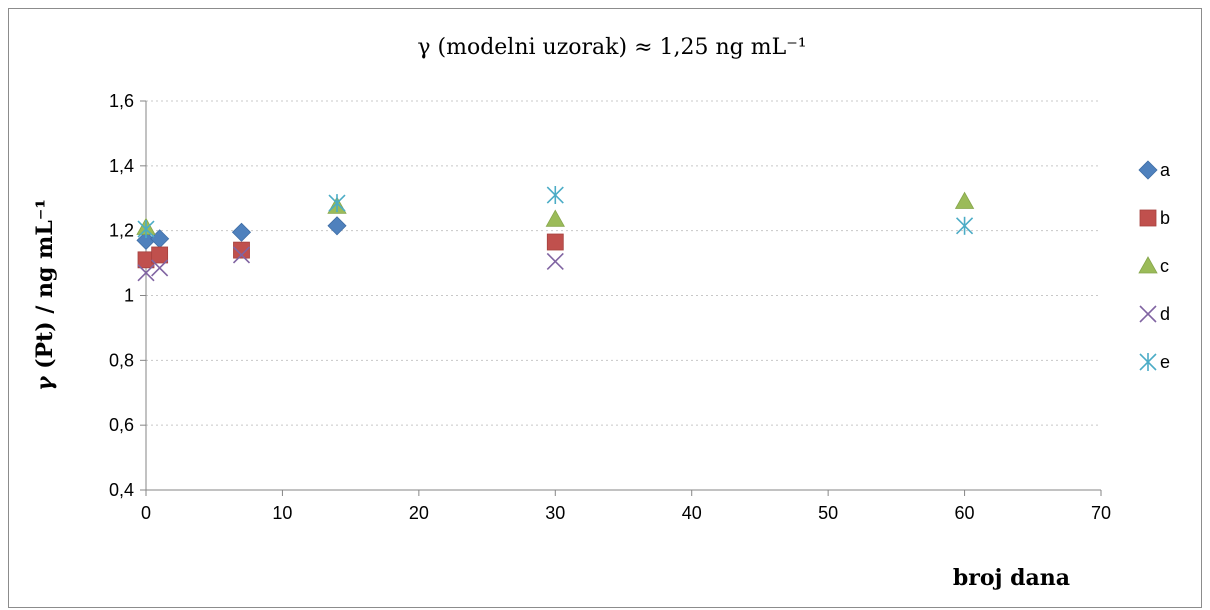  I want to click on legend-label-b: b, so click(1165, 218).